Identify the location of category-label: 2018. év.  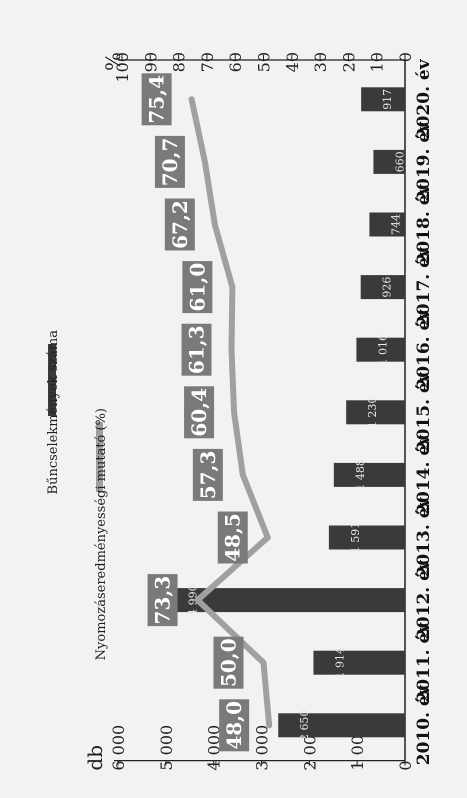
(424, 223).